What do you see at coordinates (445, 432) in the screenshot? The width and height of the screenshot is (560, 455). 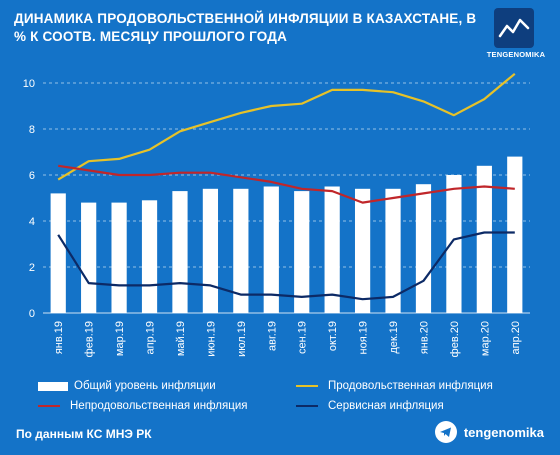 I see `telegram-icon` at bounding box center [445, 432].